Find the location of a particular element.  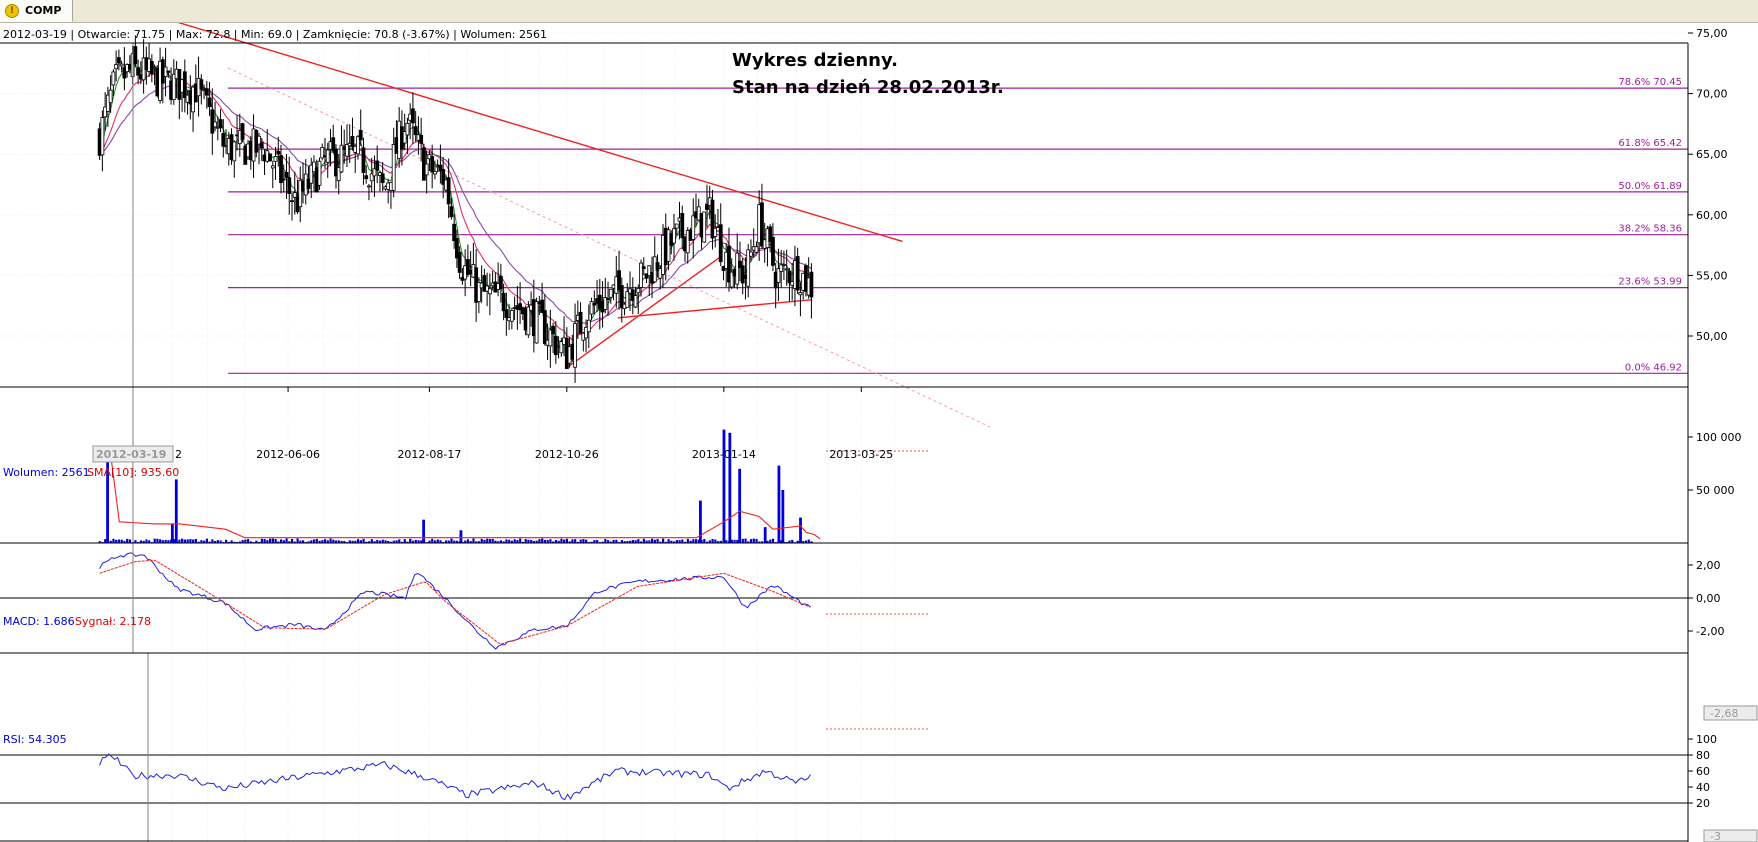

rsi-label: RSI: 54.305 is located at coordinates (35, 739).